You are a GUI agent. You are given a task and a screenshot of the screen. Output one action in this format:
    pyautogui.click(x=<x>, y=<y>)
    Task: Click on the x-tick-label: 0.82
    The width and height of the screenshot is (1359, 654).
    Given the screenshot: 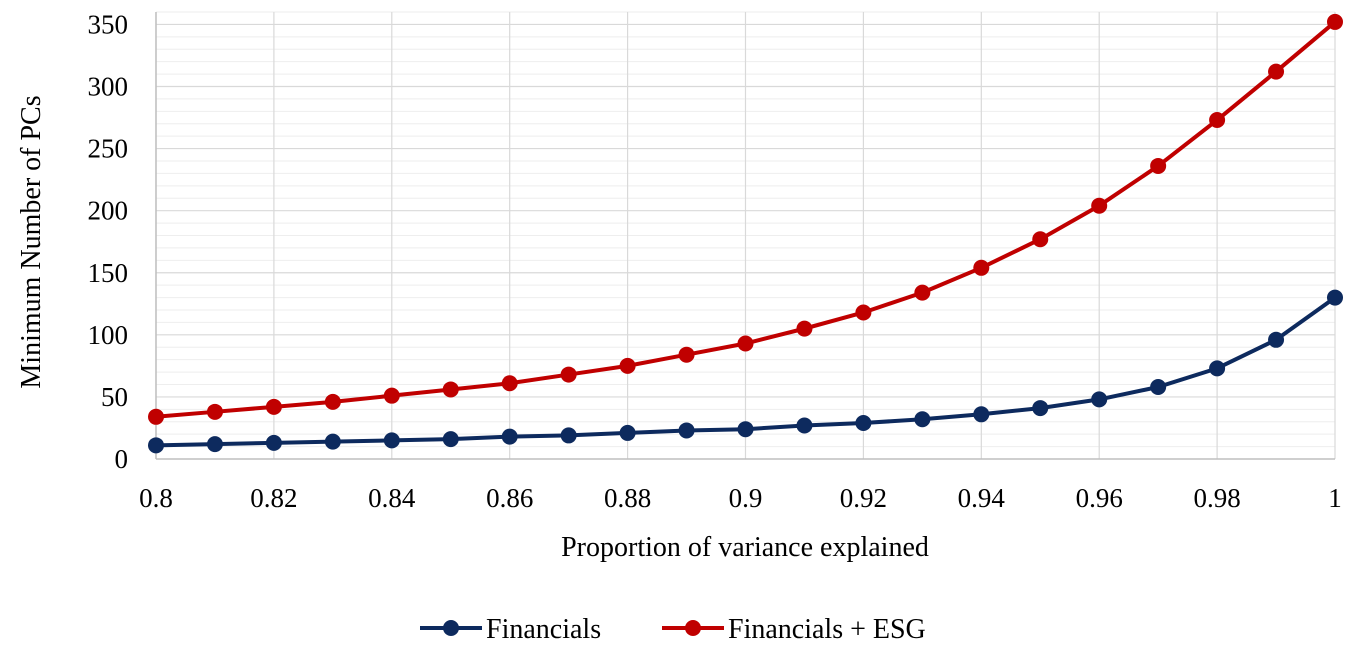 What is the action you would take?
    pyautogui.click(x=273, y=498)
    